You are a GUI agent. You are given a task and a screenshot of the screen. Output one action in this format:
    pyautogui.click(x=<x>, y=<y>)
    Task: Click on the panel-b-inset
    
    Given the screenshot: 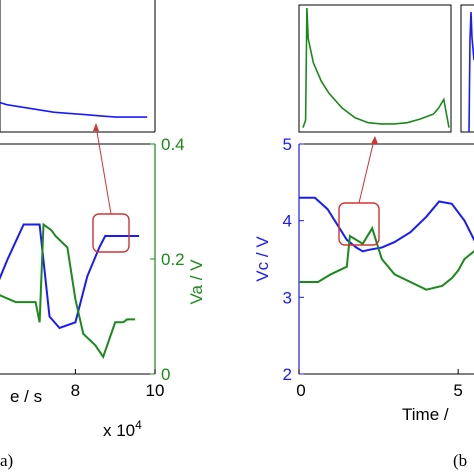 What is the action you would take?
    pyautogui.click(x=386, y=68)
    